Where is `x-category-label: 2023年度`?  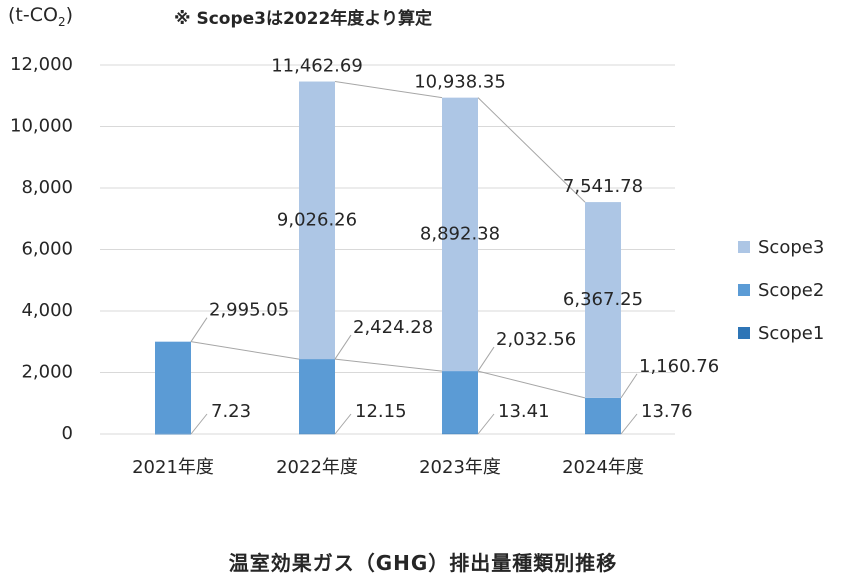 x-category-label: 2023年度 is located at coordinates (460, 467).